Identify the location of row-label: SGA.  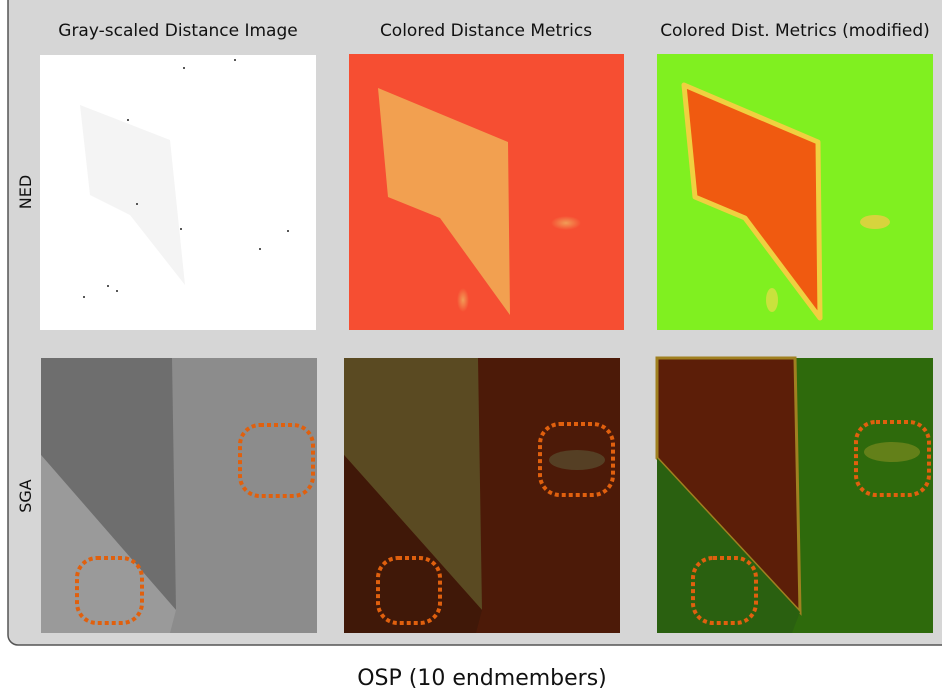
(25, 496).